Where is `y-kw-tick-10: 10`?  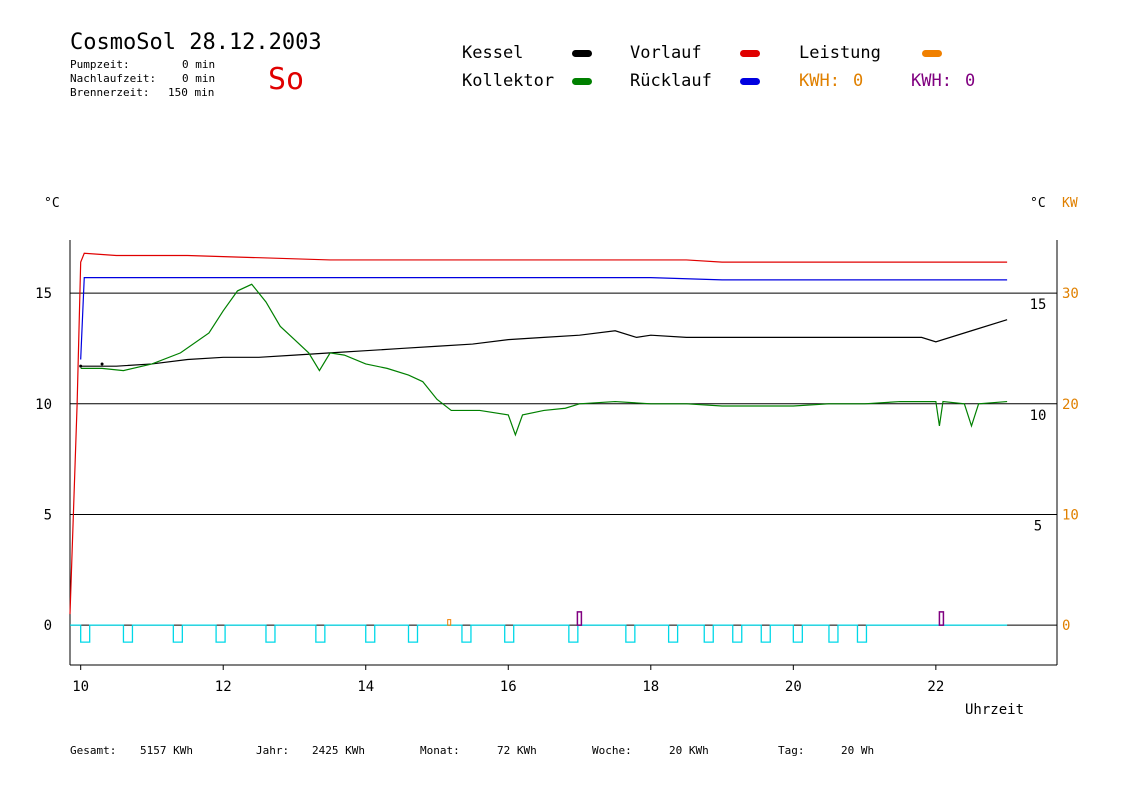
y-kw-tick-10: 10 is located at coordinates (1070, 515).